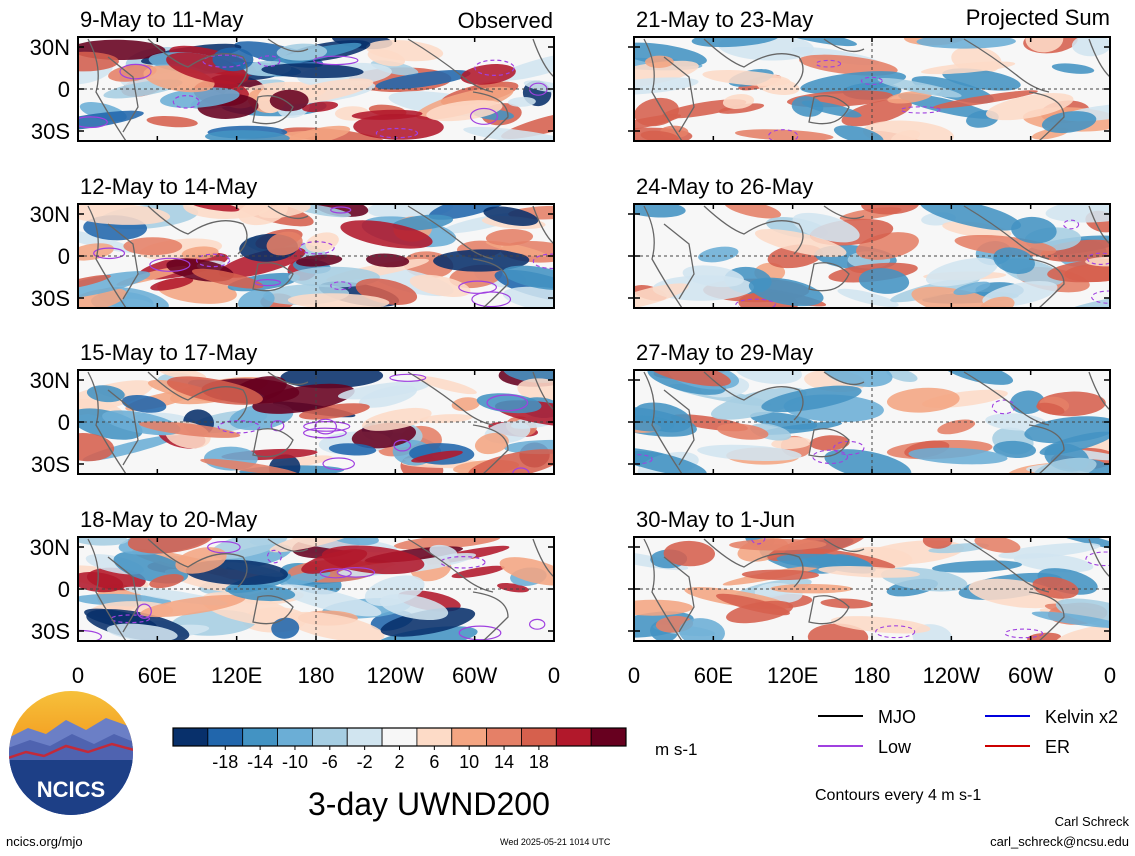 This screenshot has width=1135, height=856. I want to click on x-tick-label: 120W, so click(952, 675).